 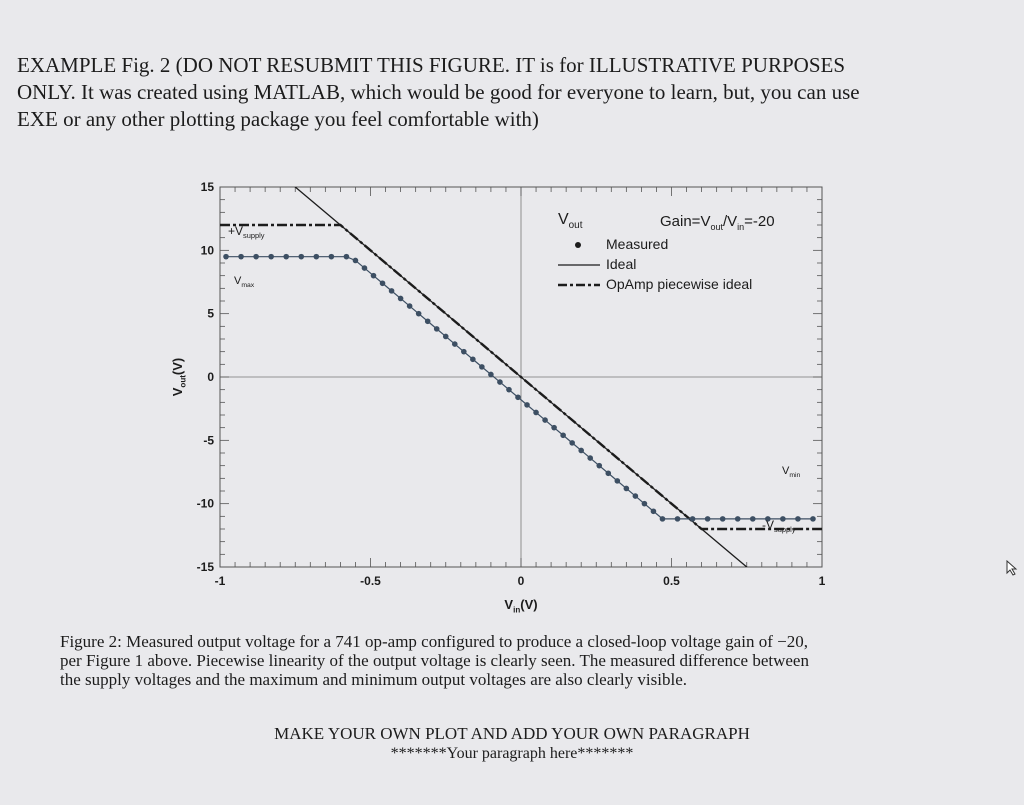 I want to click on x-tick-label: -0.5, so click(x=370, y=581).